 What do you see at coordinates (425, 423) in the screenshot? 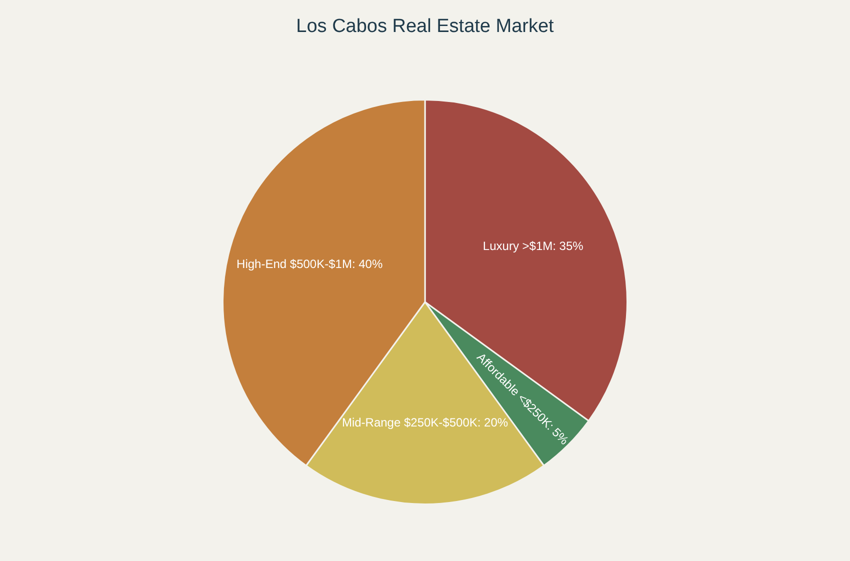
I see `slice-label: Mid-Range $250K-$500K: 20%` at bounding box center [425, 423].